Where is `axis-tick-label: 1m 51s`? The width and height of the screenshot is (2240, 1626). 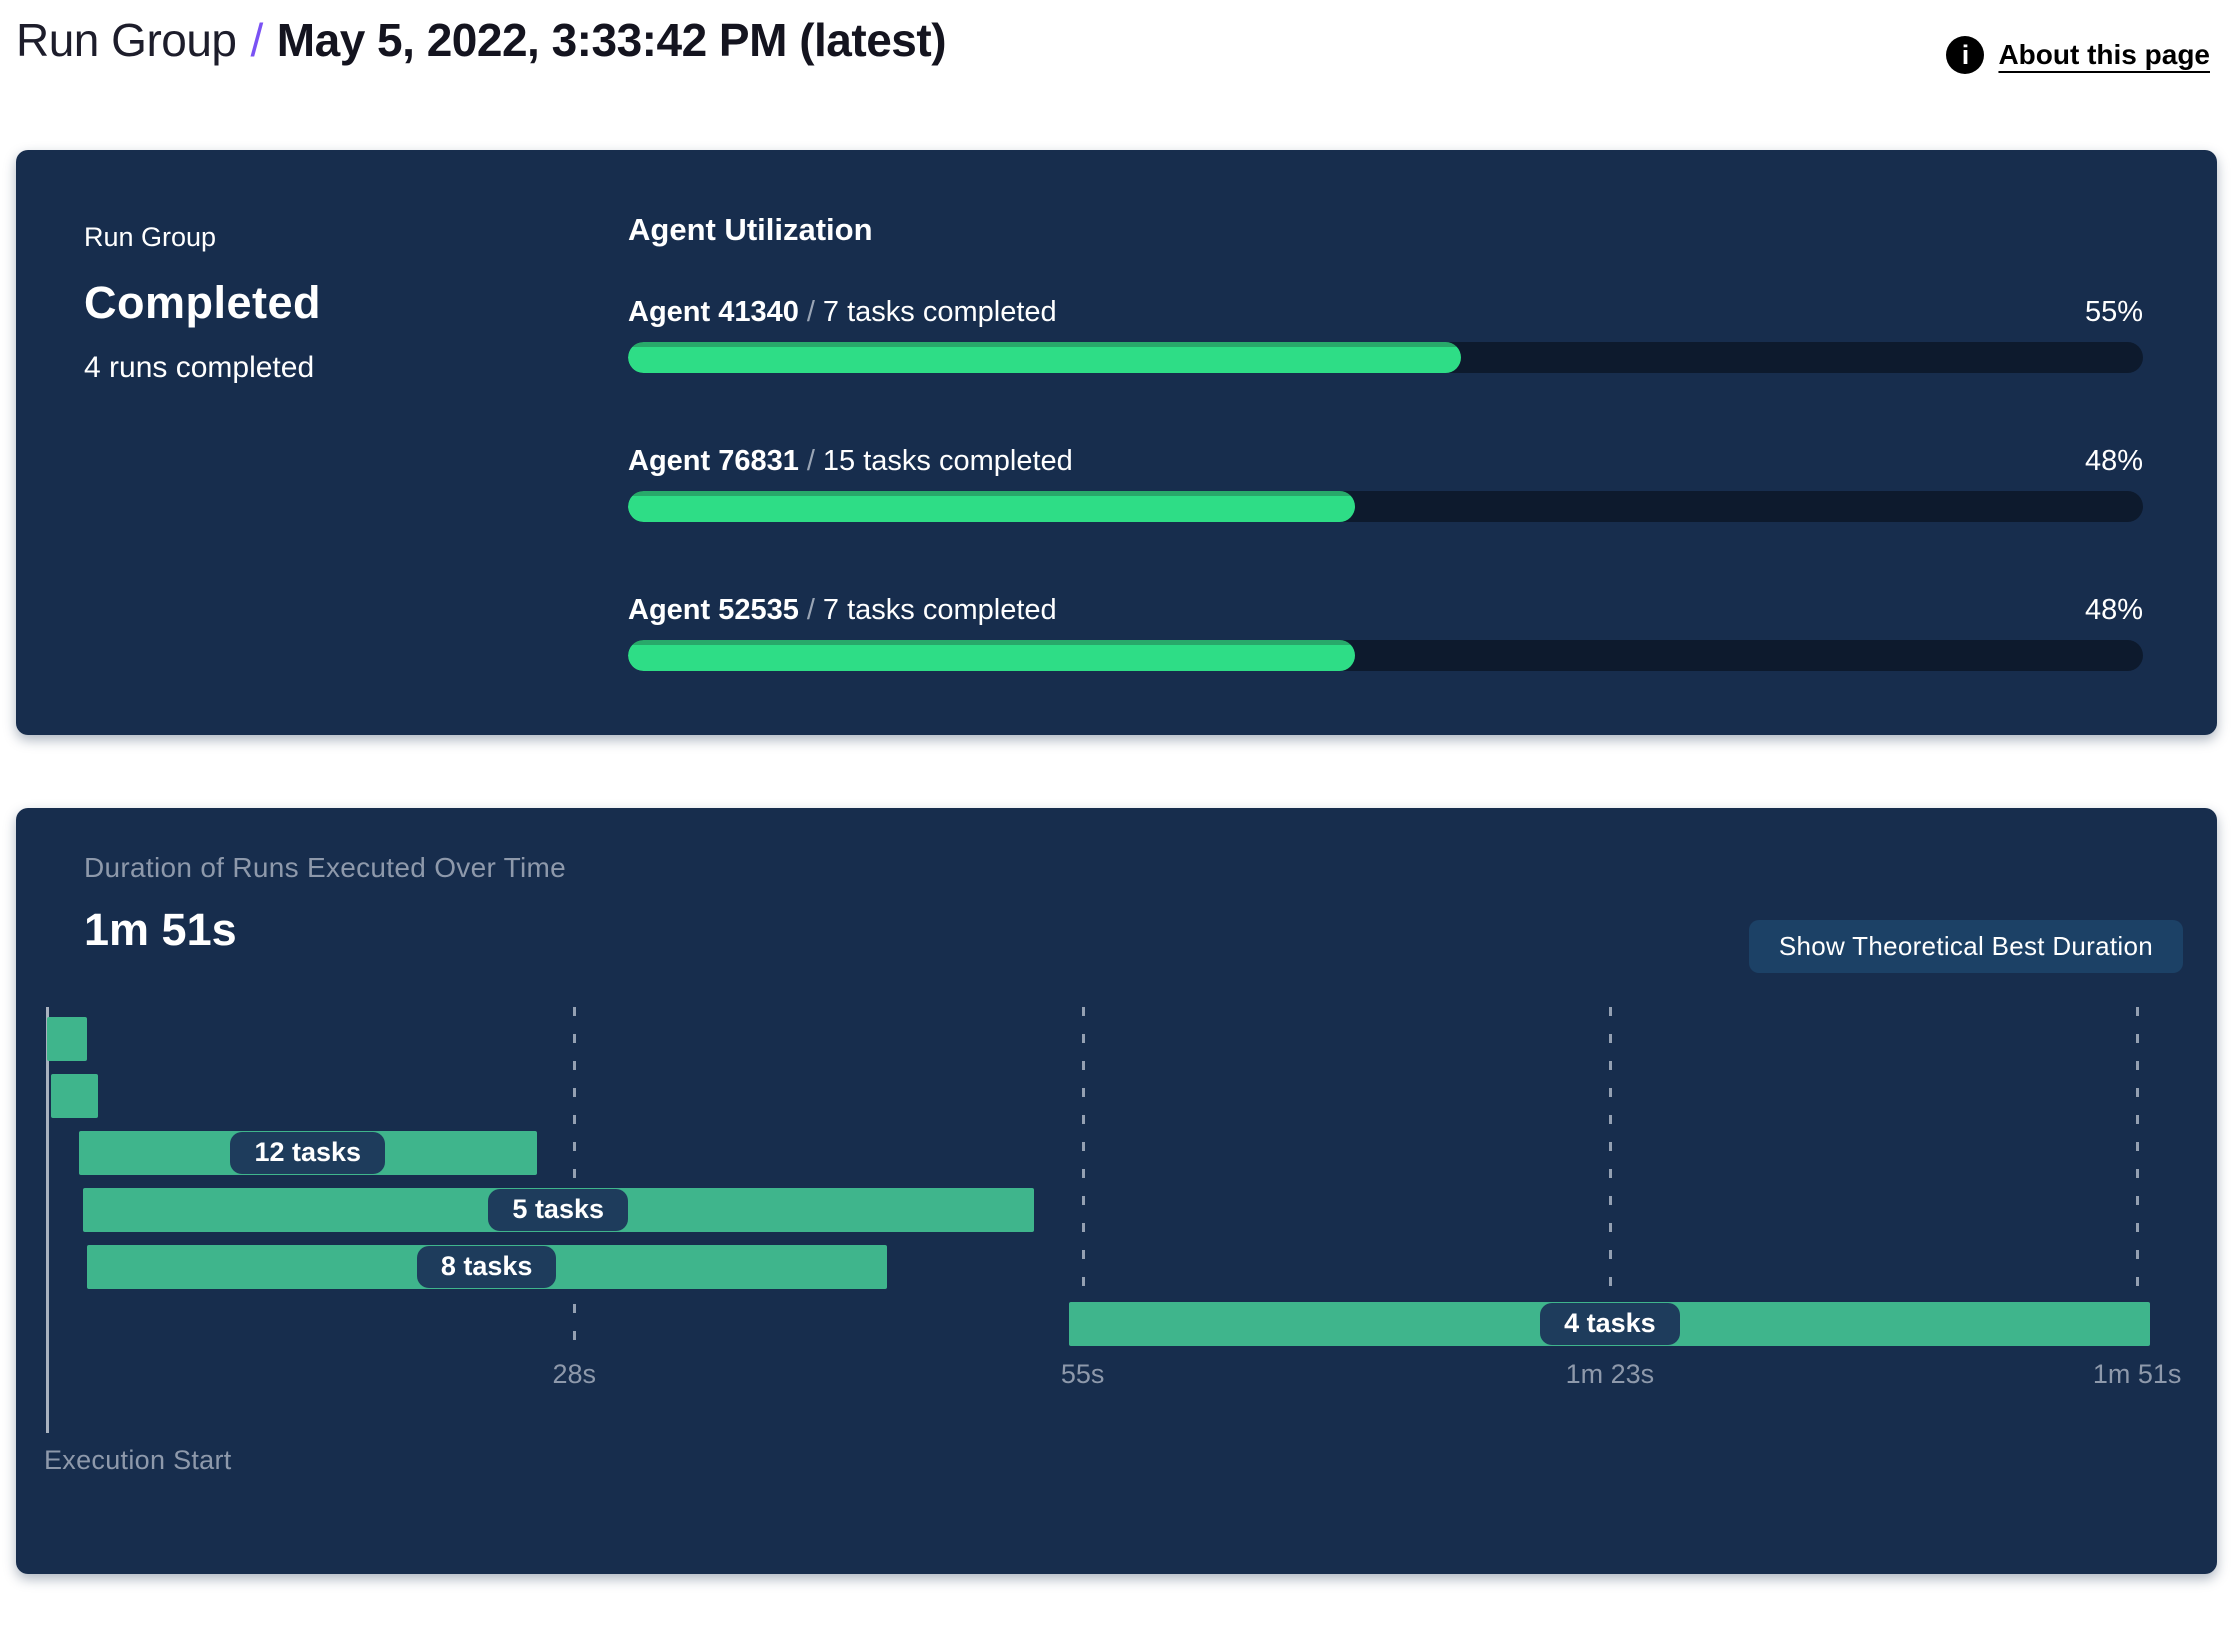 axis-tick-label: 1m 51s is located at coordinates (2137, 1374).